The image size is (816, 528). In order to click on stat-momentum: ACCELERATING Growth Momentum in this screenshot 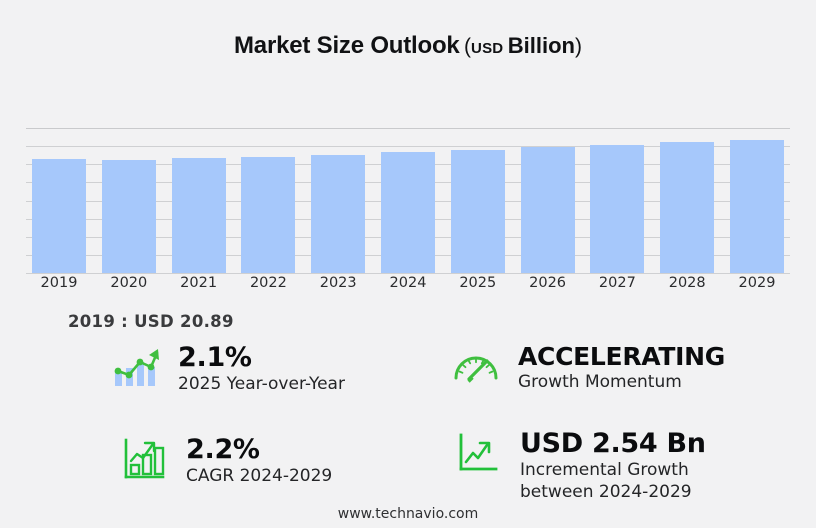, I will do `click(586, 368)`.